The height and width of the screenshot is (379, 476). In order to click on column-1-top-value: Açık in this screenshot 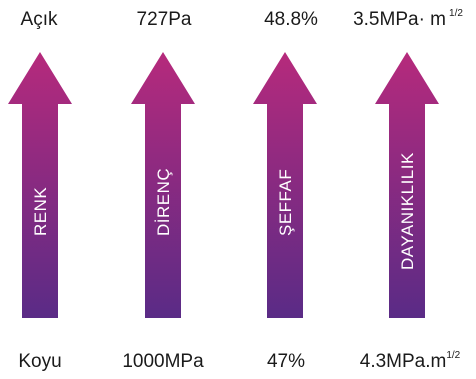, I will do `click(39, 19)`.